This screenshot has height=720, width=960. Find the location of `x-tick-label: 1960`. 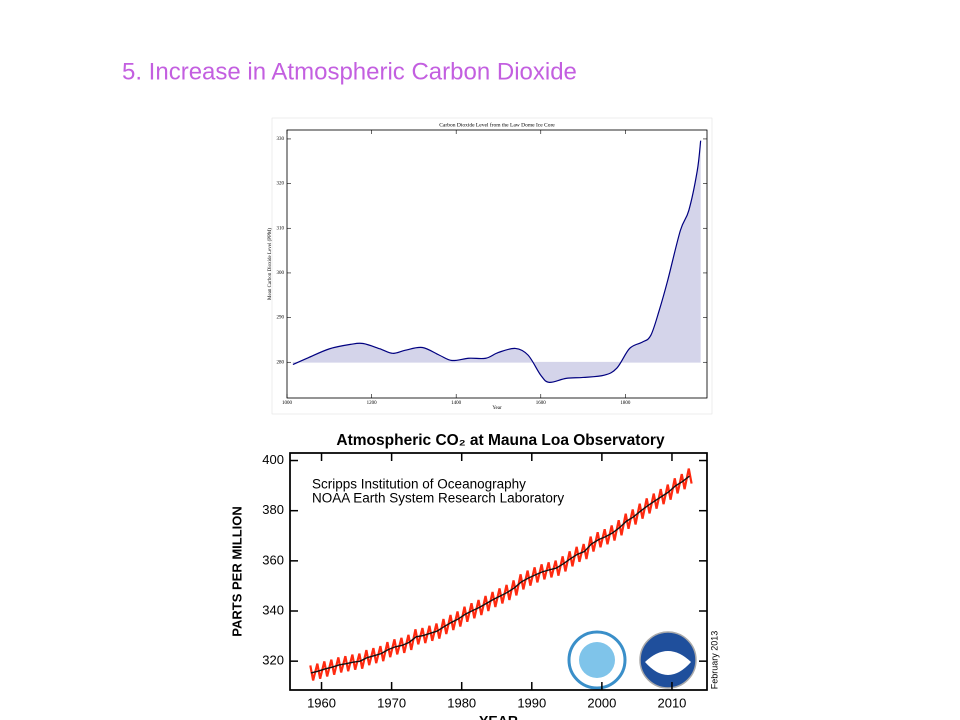

x-tick-label: 1960 is located at coordinates (321, 702).